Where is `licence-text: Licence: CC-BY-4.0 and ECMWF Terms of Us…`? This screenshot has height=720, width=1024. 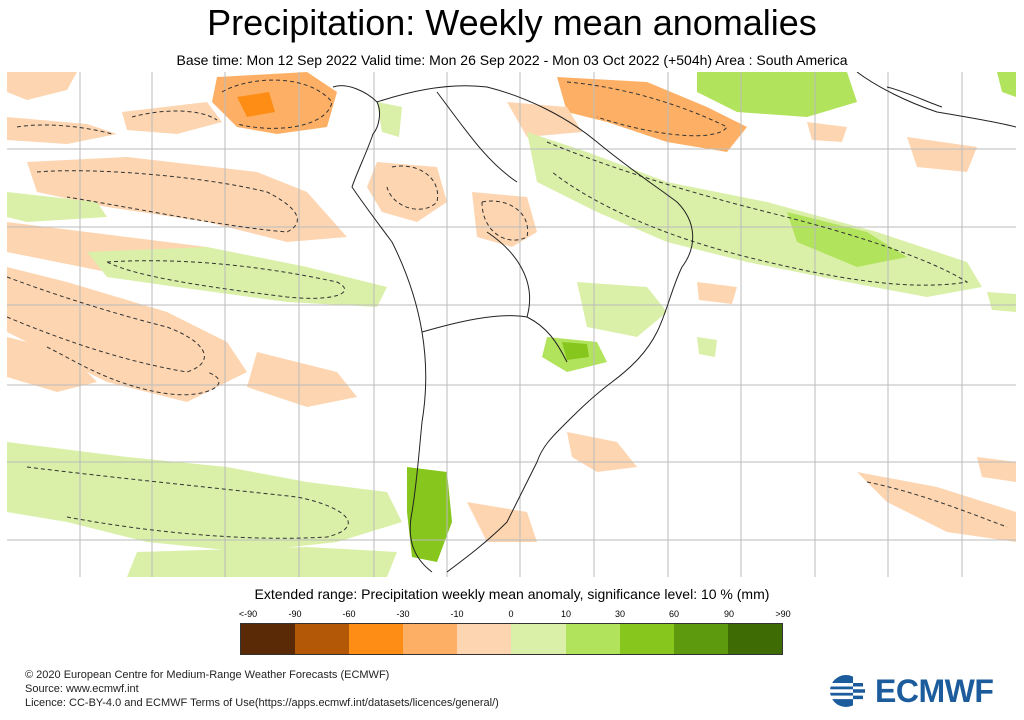 licence-text: Licence: CC-BY-4.0 and ECMWF Terms of Us… is located at coordinates (262, 703).